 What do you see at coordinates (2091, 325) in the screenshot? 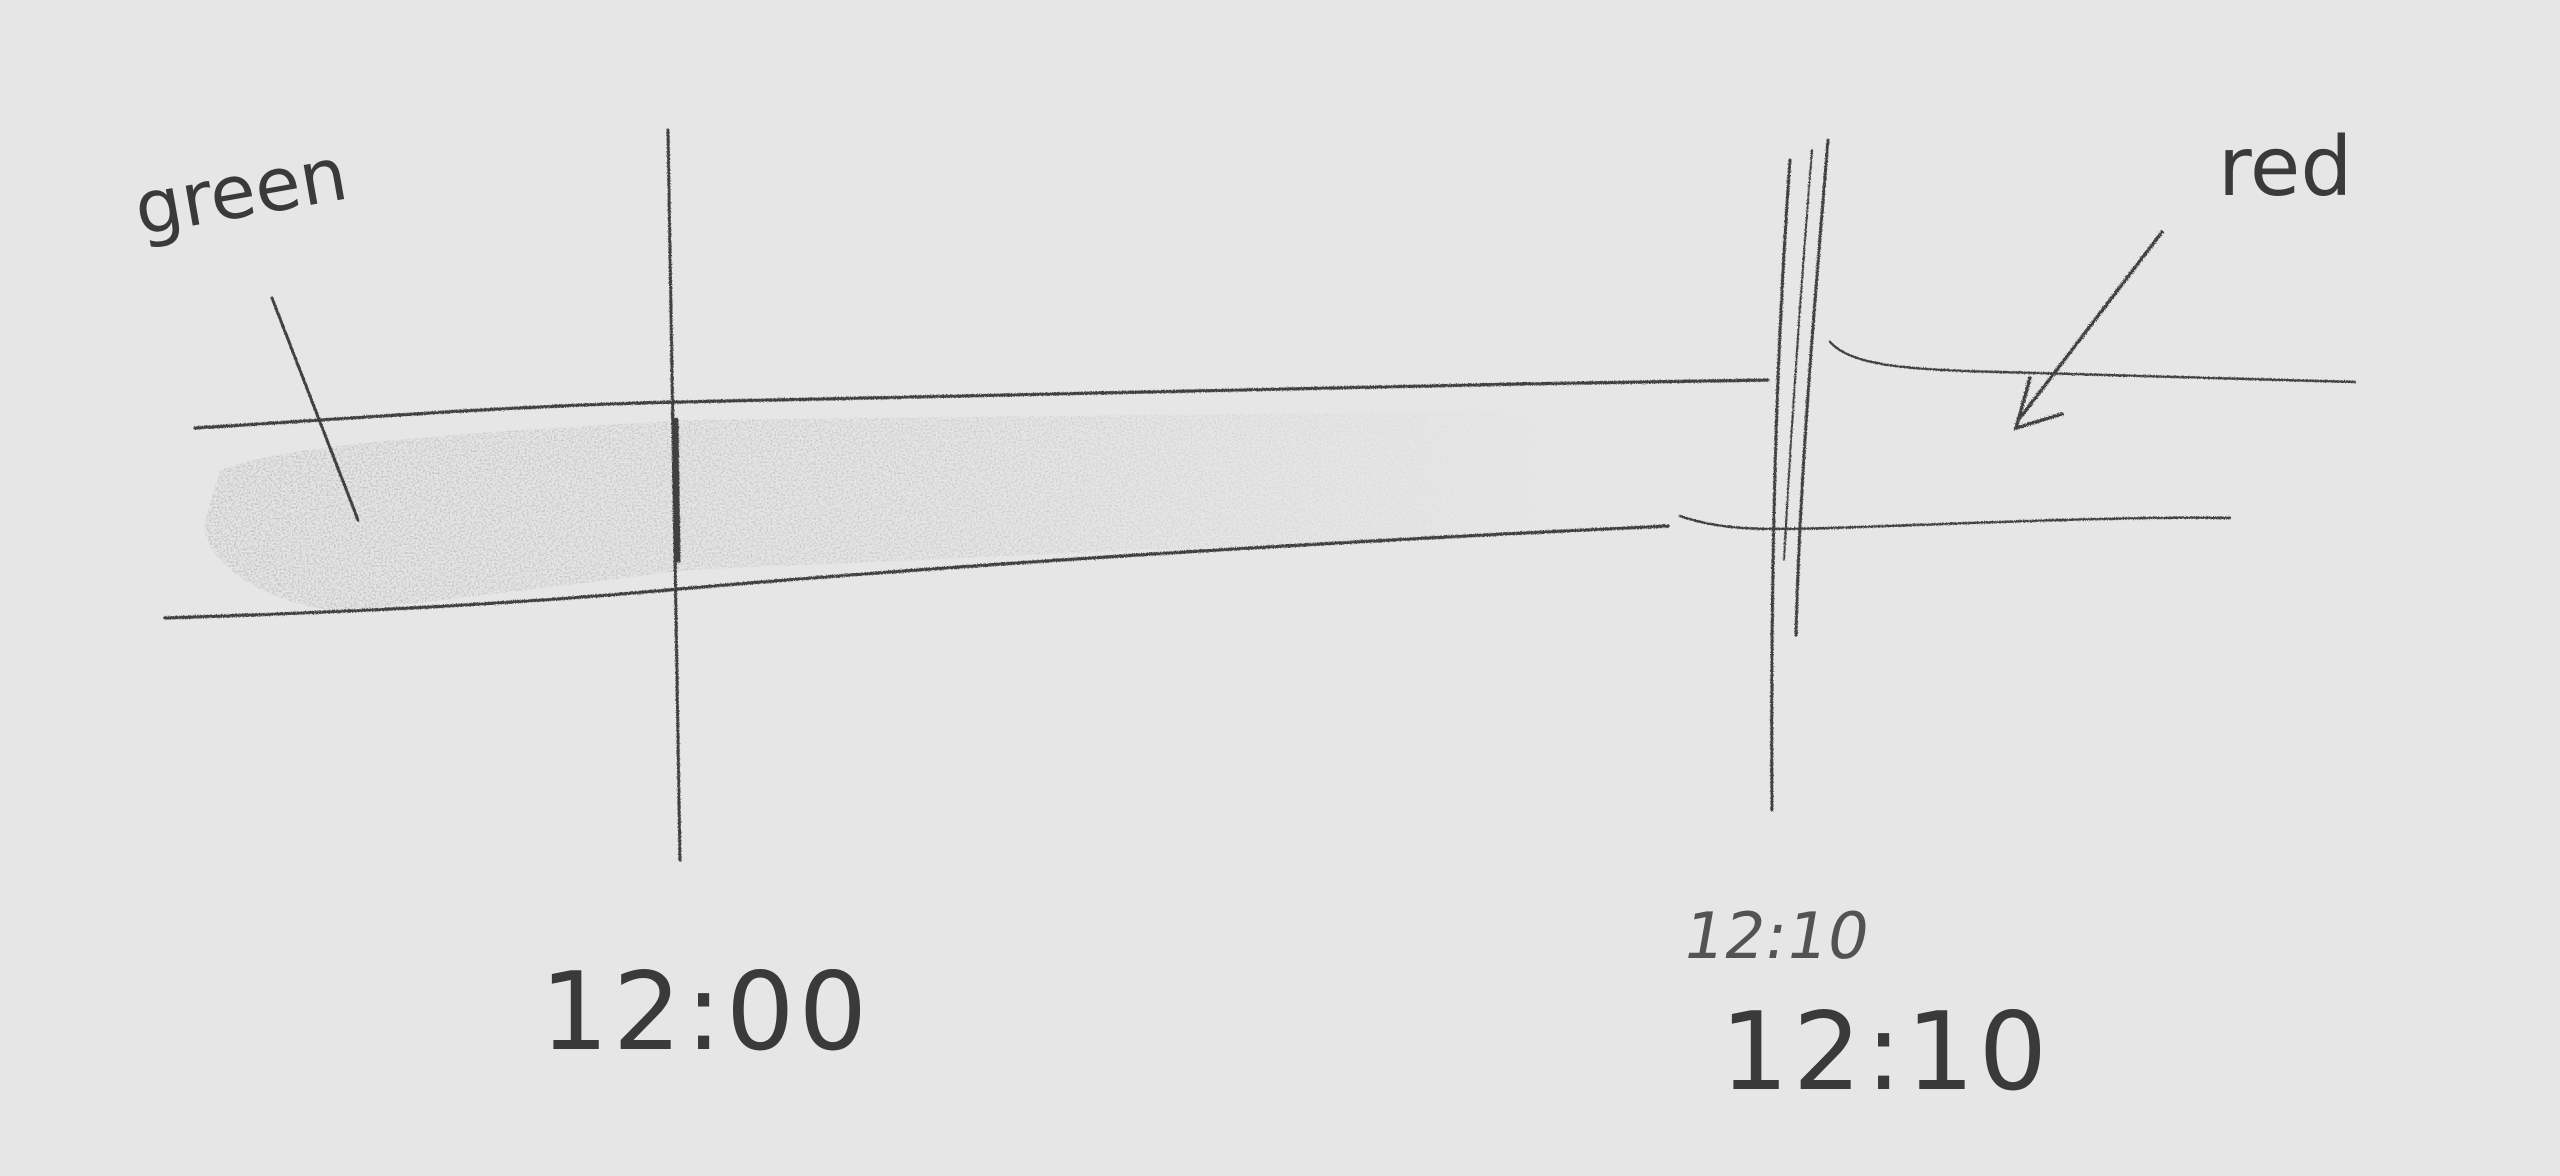
I see `red-arrow-shaft` at bounding box center [2091, 325].